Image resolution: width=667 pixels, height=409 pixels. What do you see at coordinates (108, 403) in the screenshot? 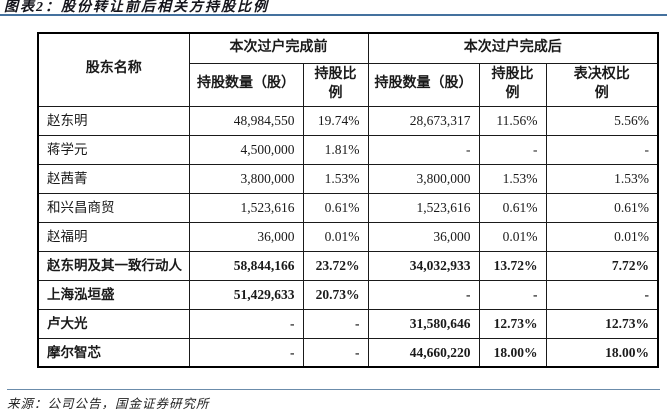
I see `source-note: 来源：公司公告，国金证券研究所` at bounding box center [108, 403].